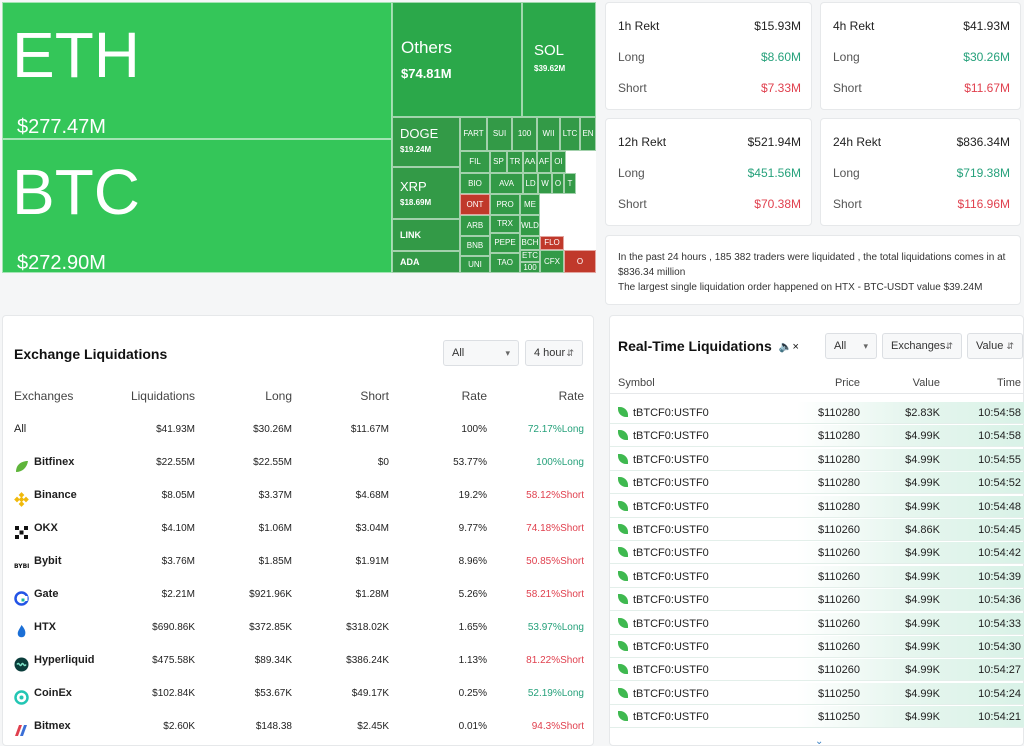  What do you see at coordinates (838, 600) in the screenshot?
I see `price-value: $110260` at bounding box center [838, 600].